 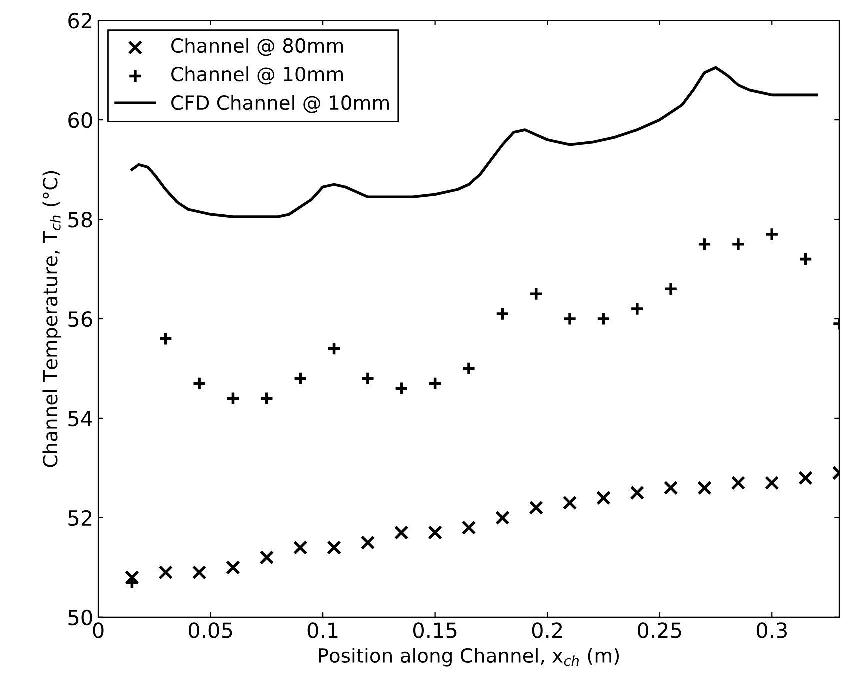 I want to click on x-tick-label: 0.25, so click(x=660, y=630).